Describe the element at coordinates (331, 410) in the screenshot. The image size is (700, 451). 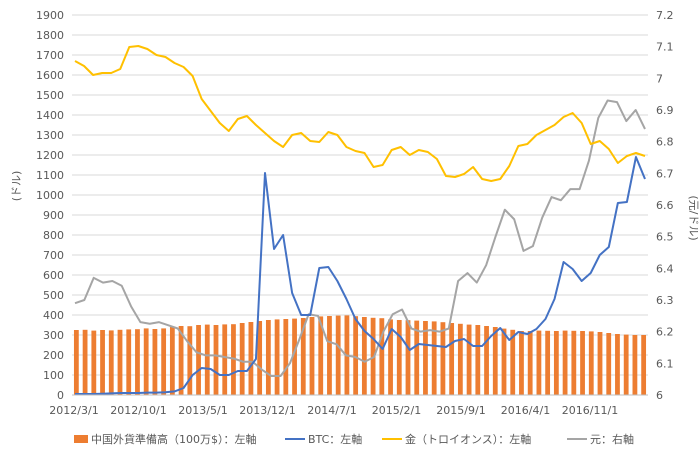
I see `x-axis-tick-label: 2014/7/1` at that location.